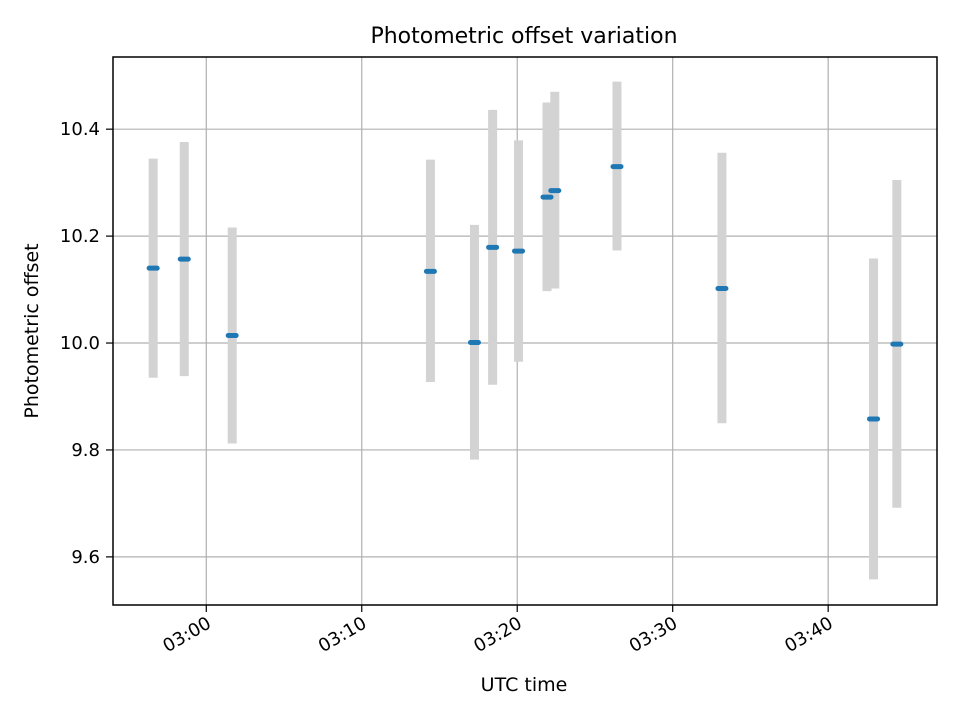  What do you see at coordinates (524, 685) in the screenshot?
I see `x-axis-label: UTC time` at bounding box center [524, 685].